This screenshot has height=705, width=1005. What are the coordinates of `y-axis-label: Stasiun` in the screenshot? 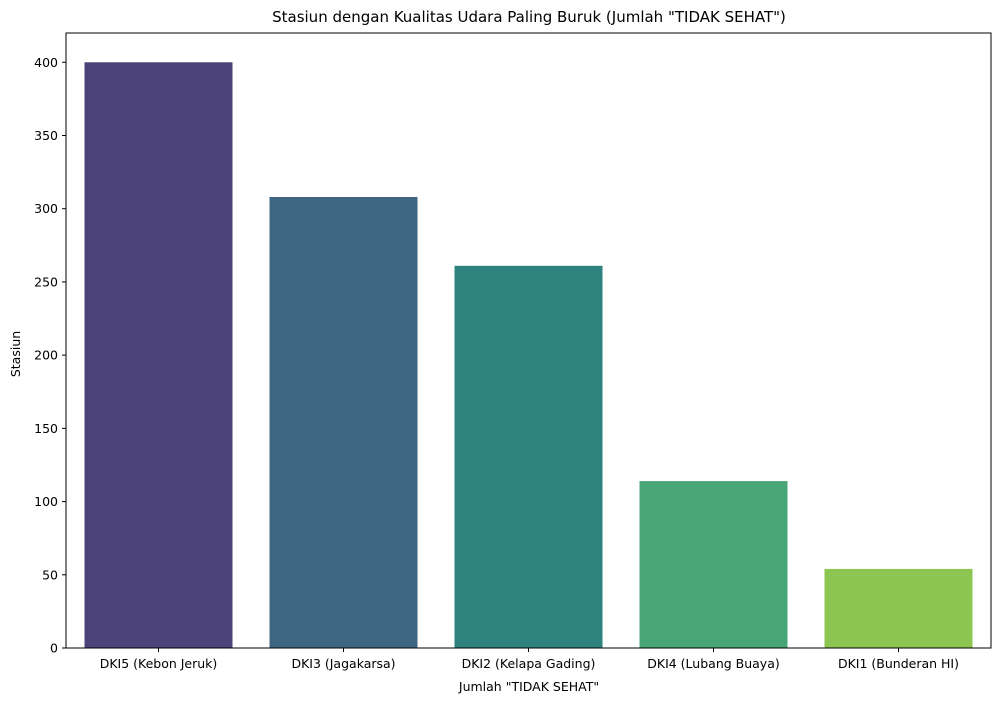 It's located at (15, 354).